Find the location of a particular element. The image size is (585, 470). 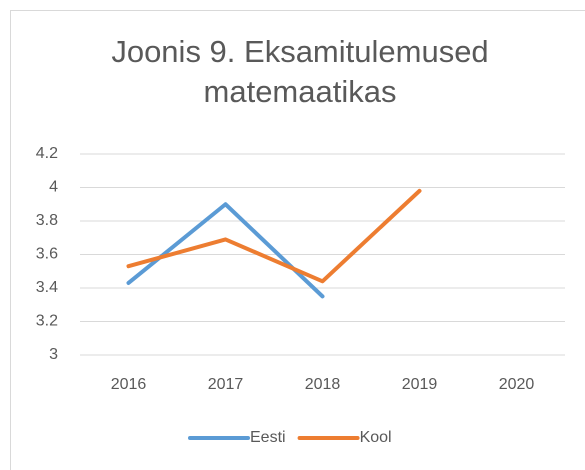

chart-title: Joonis 9. Eksamitulemused matemaatikas is located at coordinates (300, 71).